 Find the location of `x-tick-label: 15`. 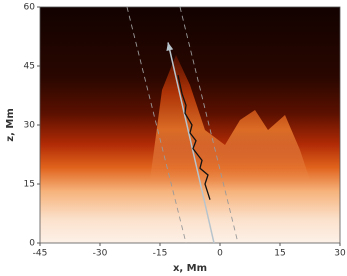

x-tick-label: 15 is located at coordinates (279, 254).